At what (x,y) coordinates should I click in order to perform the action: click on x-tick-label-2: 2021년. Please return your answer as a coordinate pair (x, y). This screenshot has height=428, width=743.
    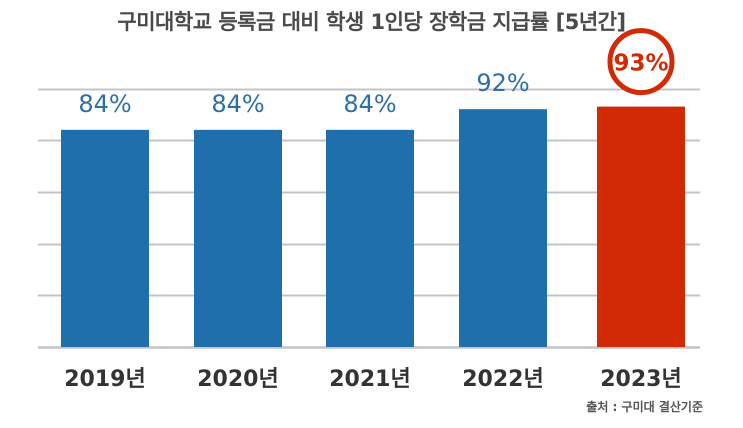
    Looking at the image, I should click on (369, 379).